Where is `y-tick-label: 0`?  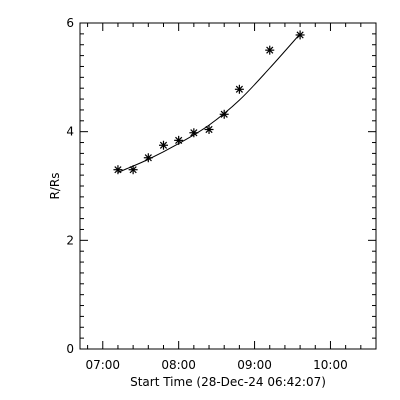
y-tick-label: 0 is located at coordinates (70, 349).